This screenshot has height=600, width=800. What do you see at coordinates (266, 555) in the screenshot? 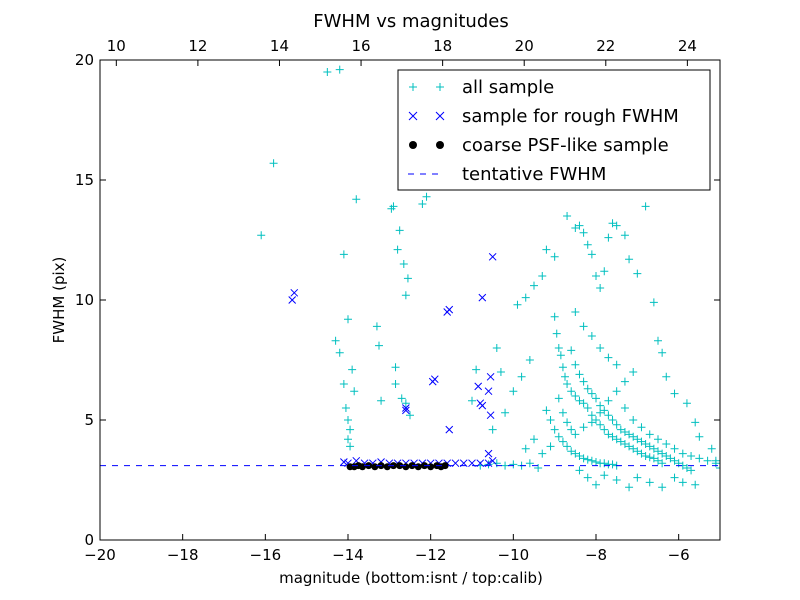
I see `x-tick-label: −16` at bounding box center [266, 555].